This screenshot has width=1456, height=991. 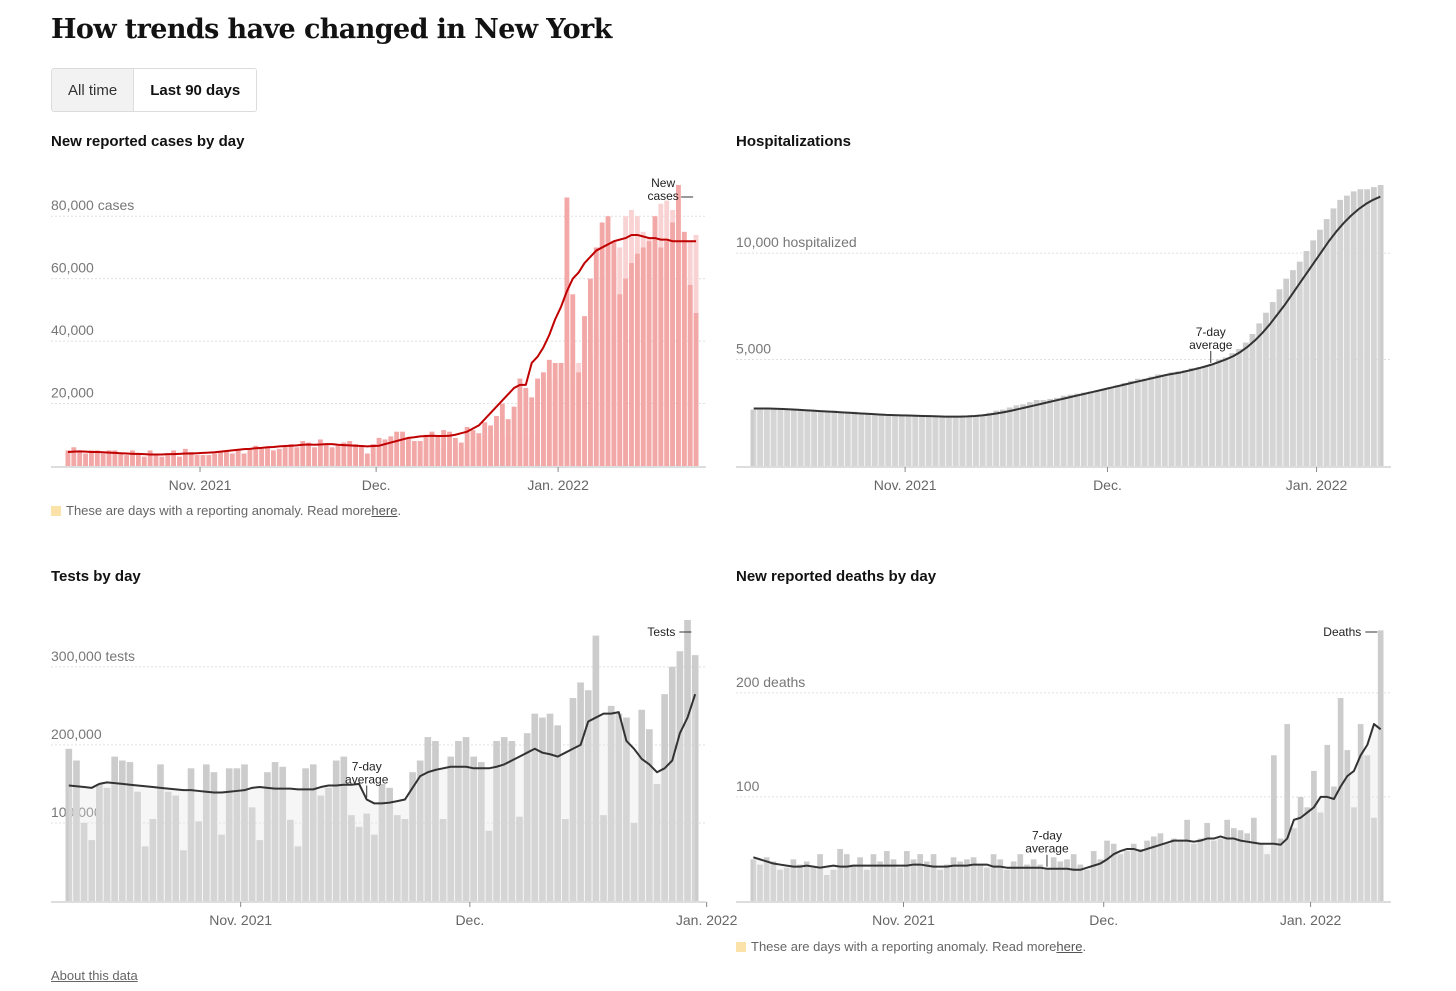 What do you see at coordinates (376, 485) in the screenshot?
I see `x-tick-label: Dec.` at bounding box center [376, 485].